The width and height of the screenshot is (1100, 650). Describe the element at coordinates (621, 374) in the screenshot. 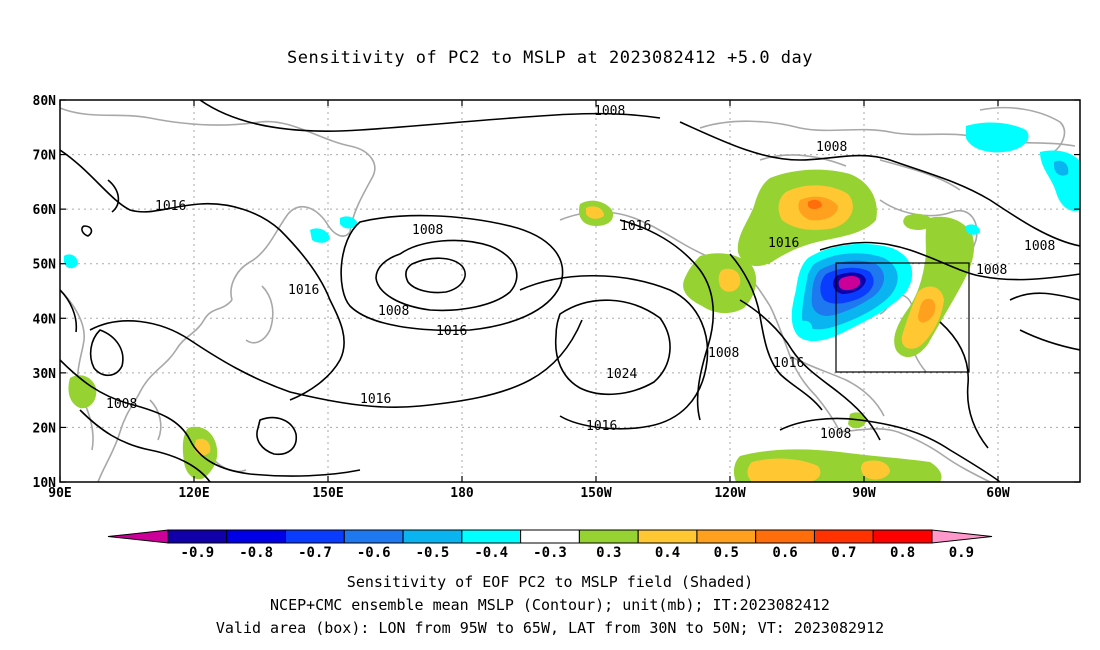

I see `contour-label: 1024` at that location.